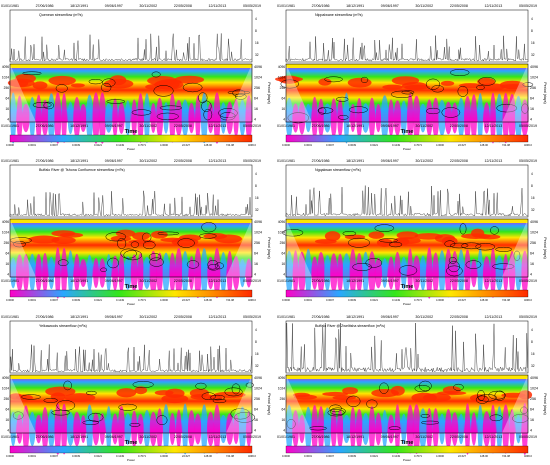 The width and height of the screenshot is (550, 465). Describe the element at coordinates (407, 36) in the screenshot. I see `streamflow-plot-frame` at that location.